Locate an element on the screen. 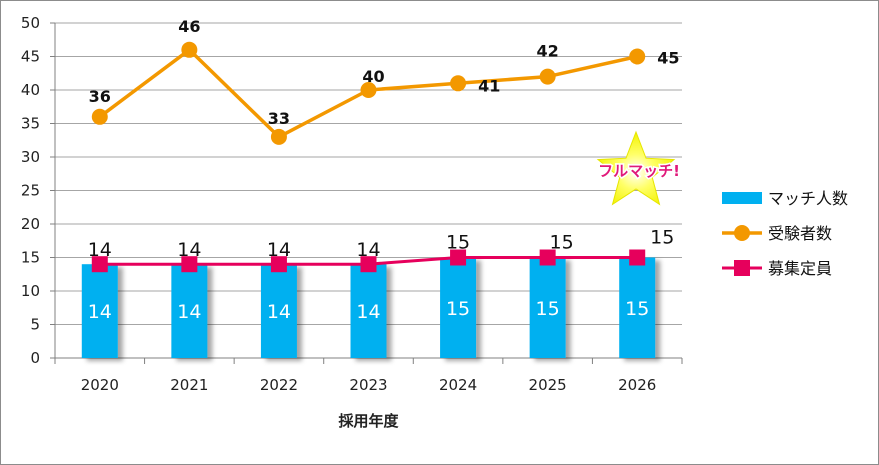 The image size is (879, 465). legend-swatch-match is located at coordinates (742, 198).